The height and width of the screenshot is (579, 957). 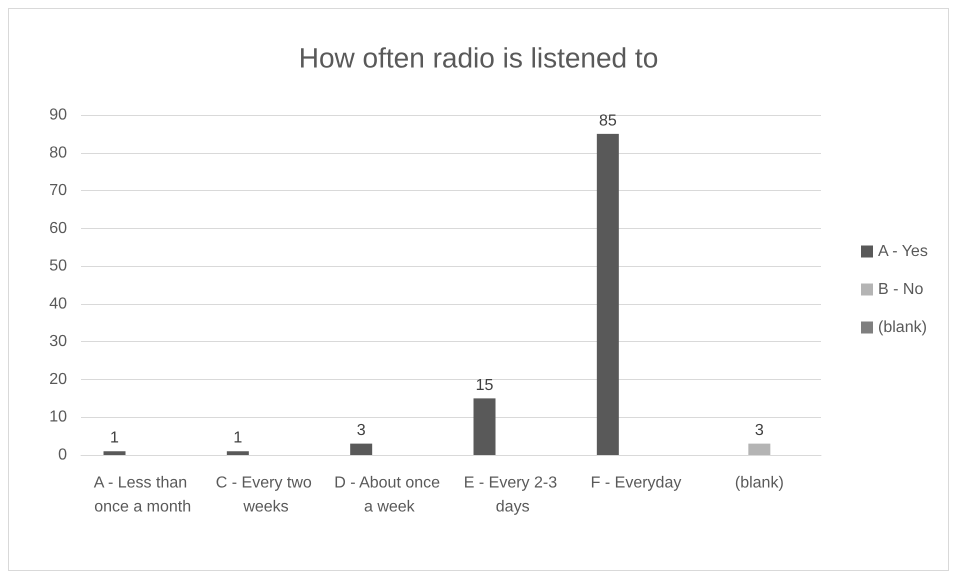 I want to click on data-label: 15, so click(x=485, y=385).